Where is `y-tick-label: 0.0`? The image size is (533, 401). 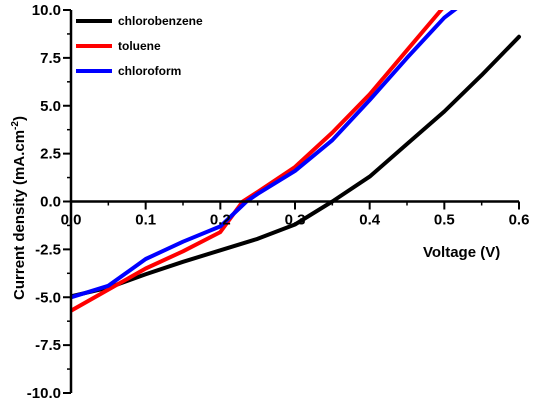 y-tick-label: 0.0 is located at coordinates (50, 202).